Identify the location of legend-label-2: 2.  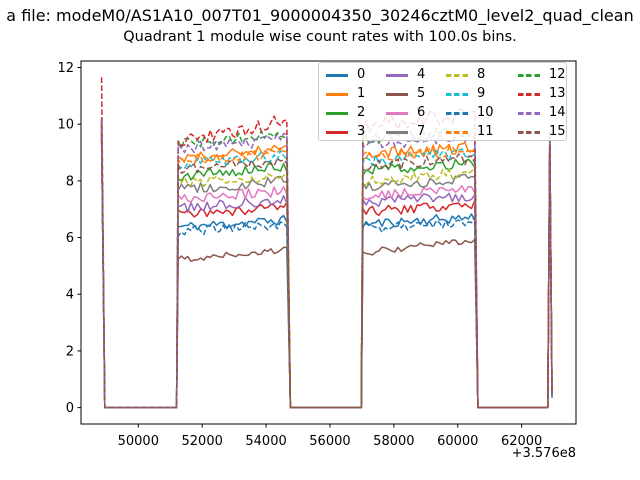
(361, 112).